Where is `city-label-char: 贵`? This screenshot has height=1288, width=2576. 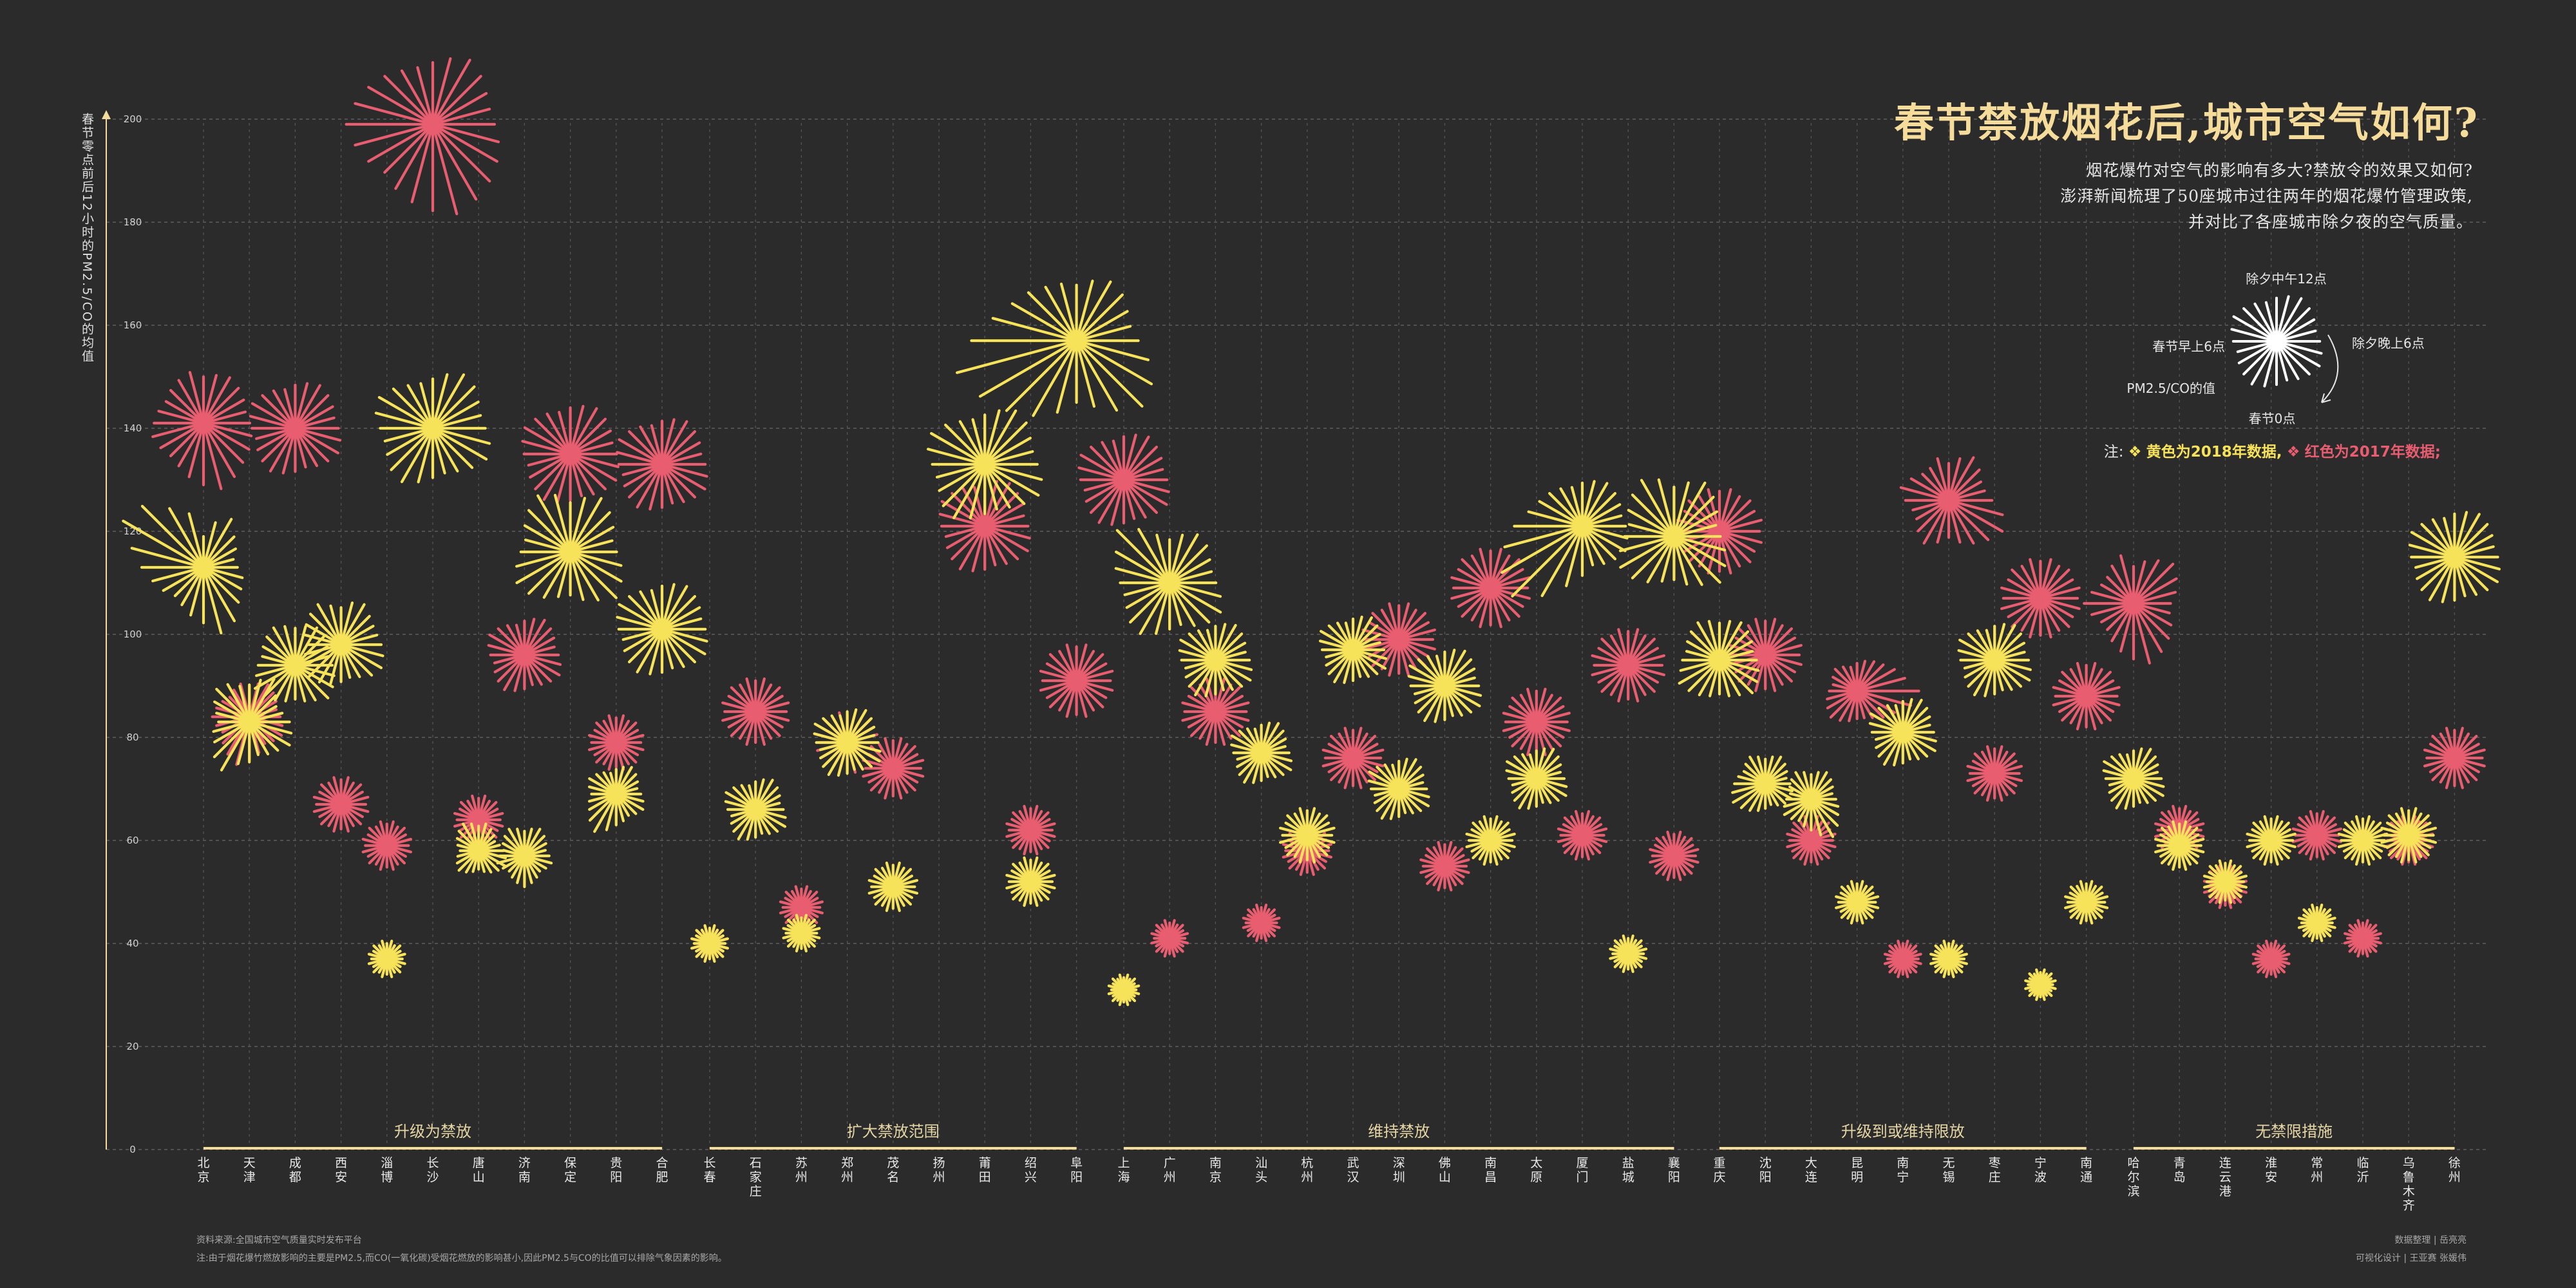 city-label-char: 贵 is located at coordinates (616, 1163).